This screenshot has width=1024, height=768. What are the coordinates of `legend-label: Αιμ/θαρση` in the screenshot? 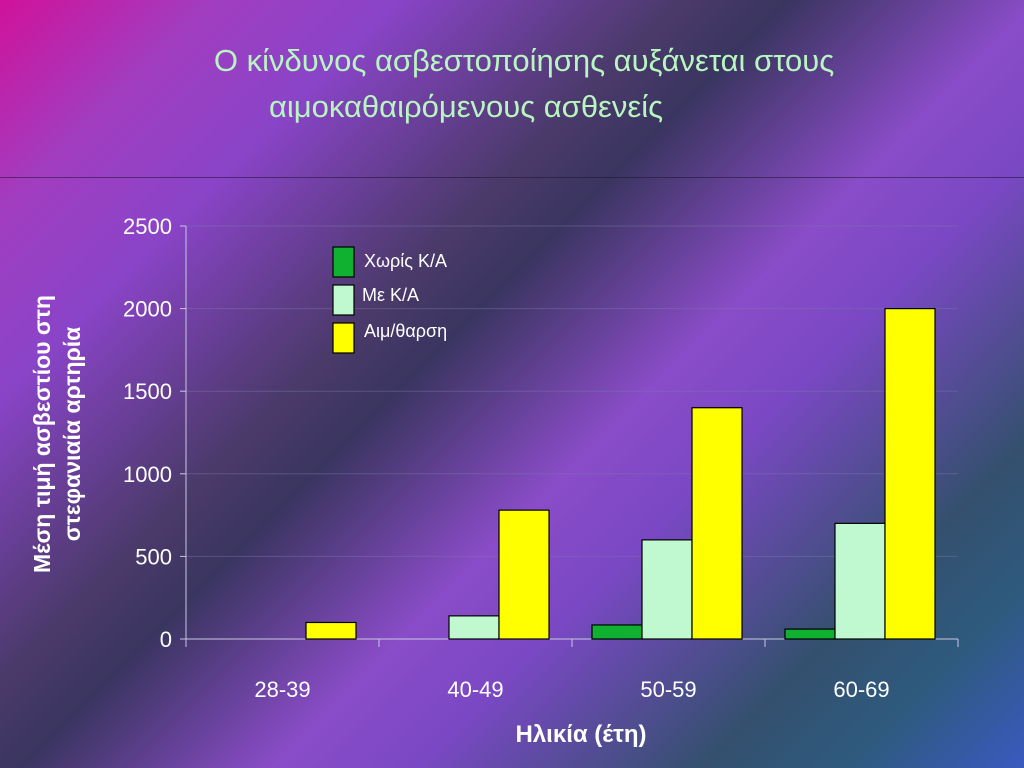 It's located at (405, 331).